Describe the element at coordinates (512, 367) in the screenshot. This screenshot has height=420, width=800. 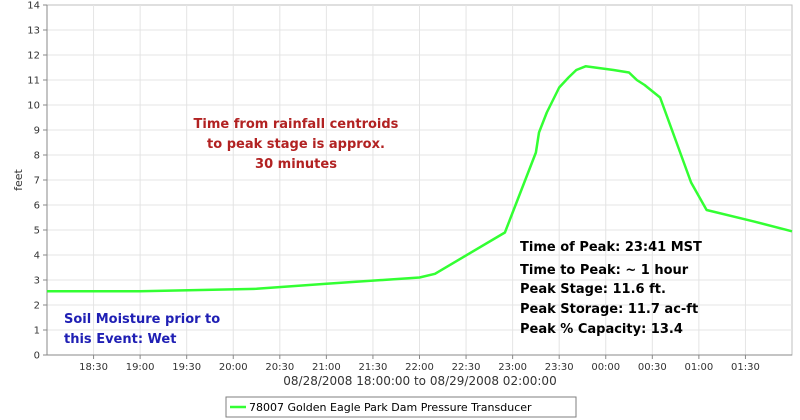
I see `x-tick-label: 23:00` at that location.